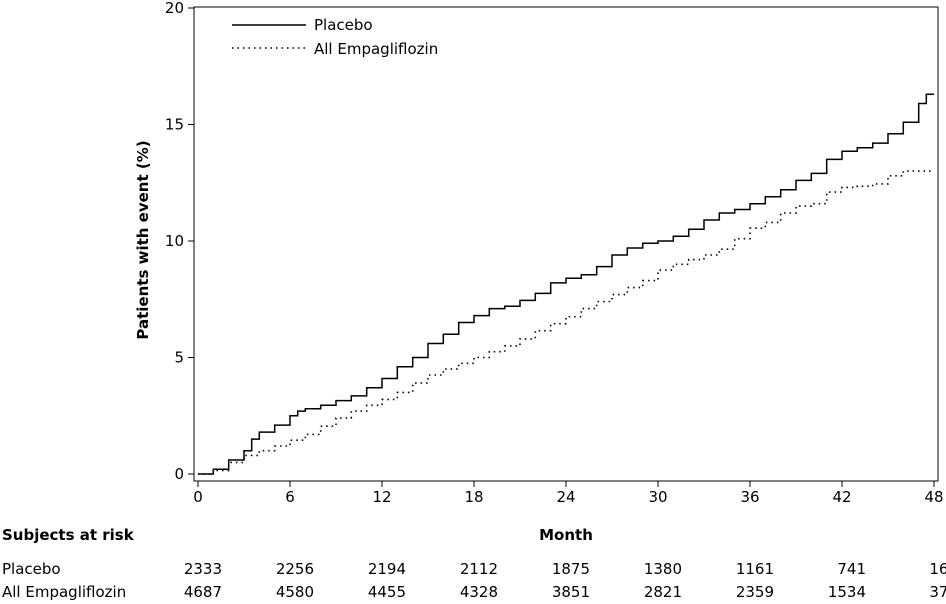  Describe the element at coordinates (937, 569) in the screenshot. I see `risk-cell: 166` at that location.